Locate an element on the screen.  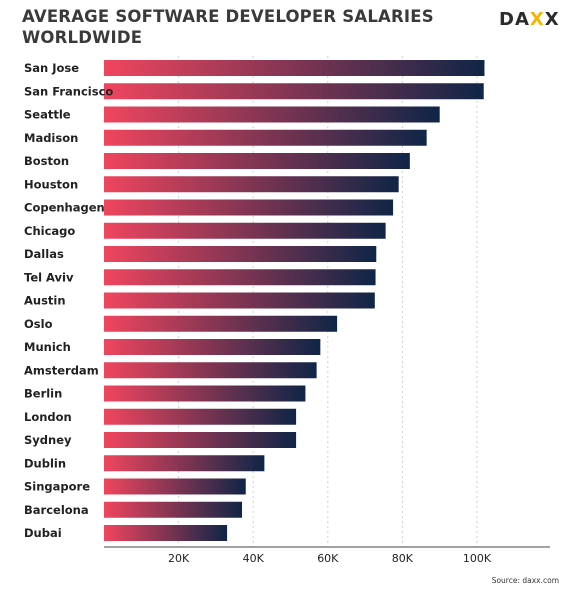
bar-london is located at coordinates (200, 416).